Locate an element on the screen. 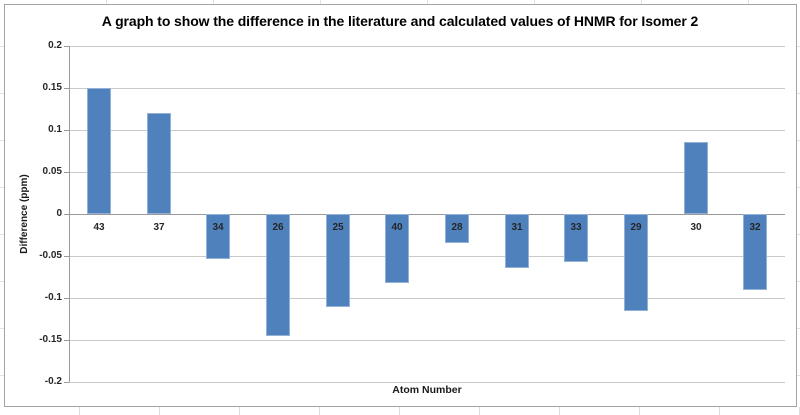 This screenshot has width=800, height=415. category-label: 28 is located at coordinates (457, 227).